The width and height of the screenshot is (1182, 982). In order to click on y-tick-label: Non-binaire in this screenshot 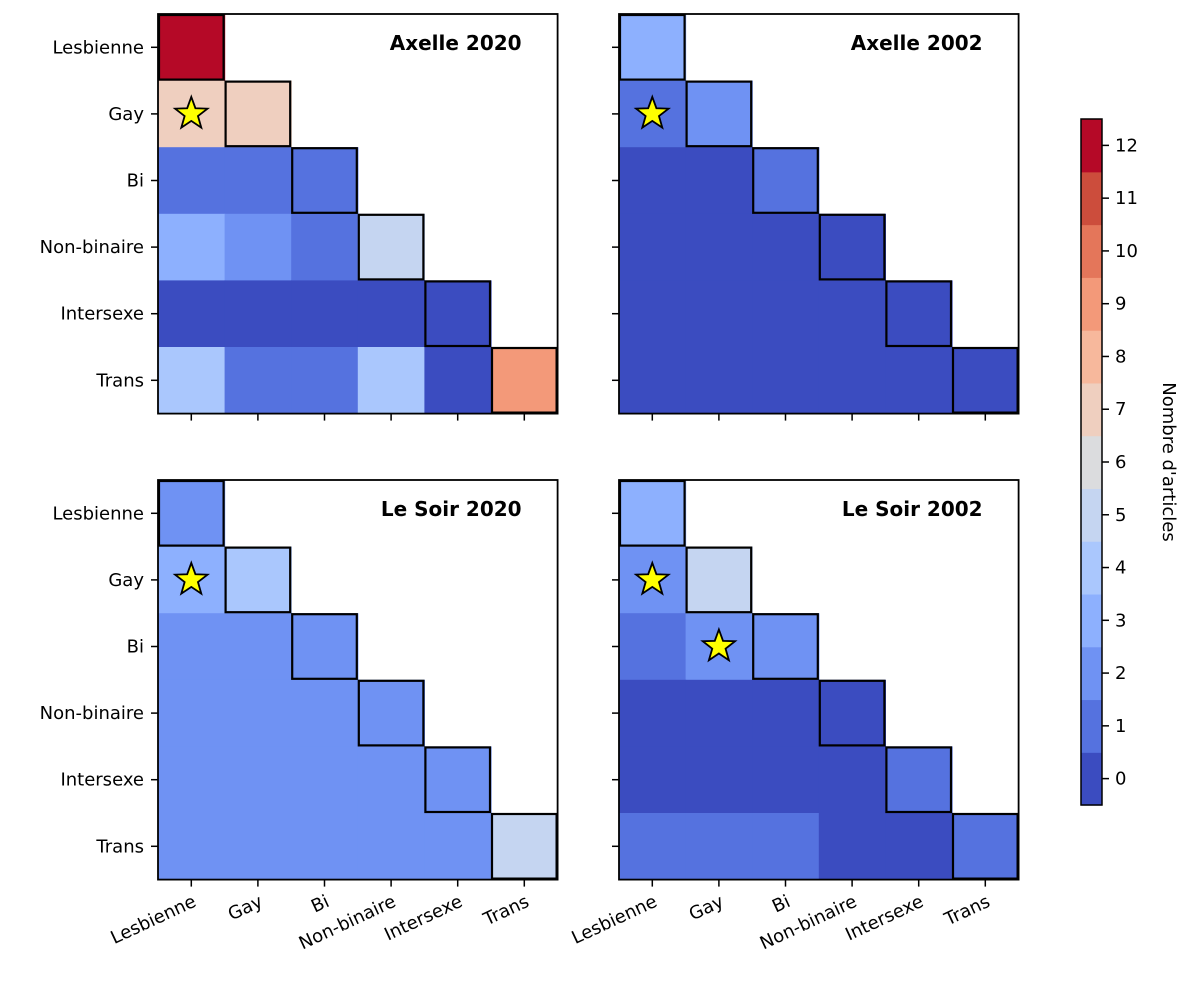, I will do `click(92, 713)`.